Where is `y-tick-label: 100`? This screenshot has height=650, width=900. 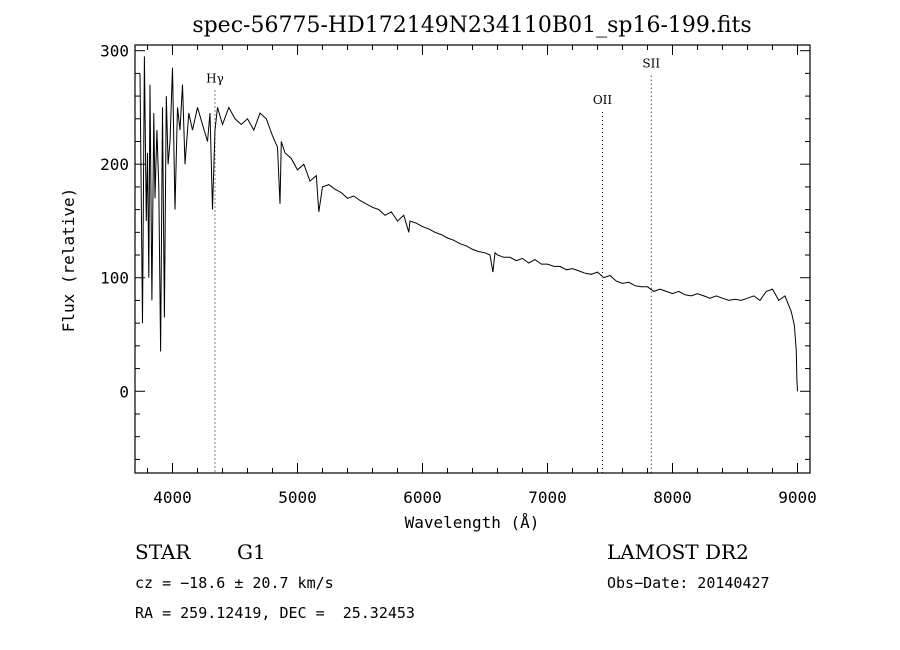 y-tick-label: 100 is located at coordinates (114, 278).